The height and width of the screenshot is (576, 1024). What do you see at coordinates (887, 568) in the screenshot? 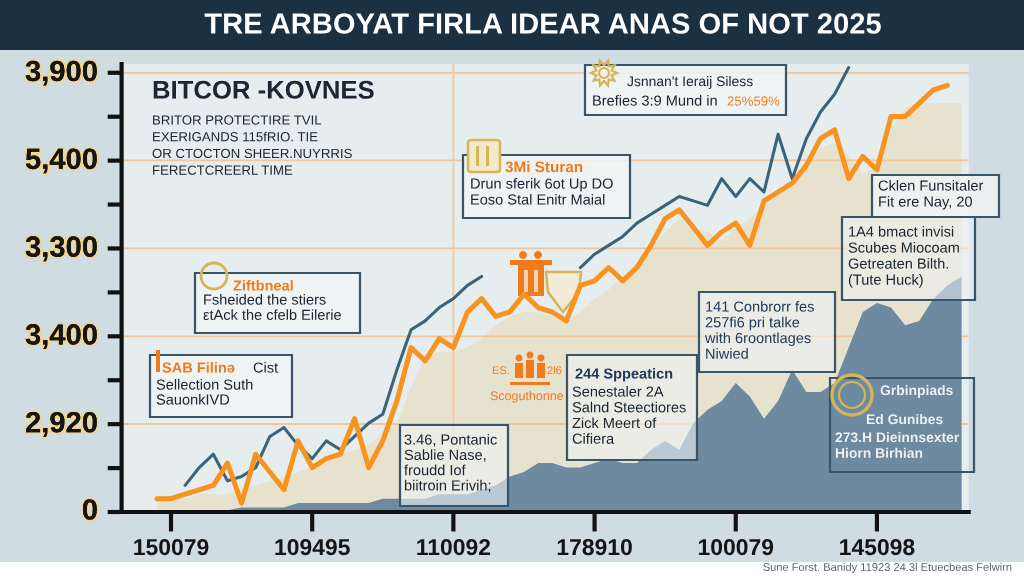
I see `text: Sune Forst. Banidy 11923 24.3l Etuecbeas Felwirn` at bounding box center [887, 568].